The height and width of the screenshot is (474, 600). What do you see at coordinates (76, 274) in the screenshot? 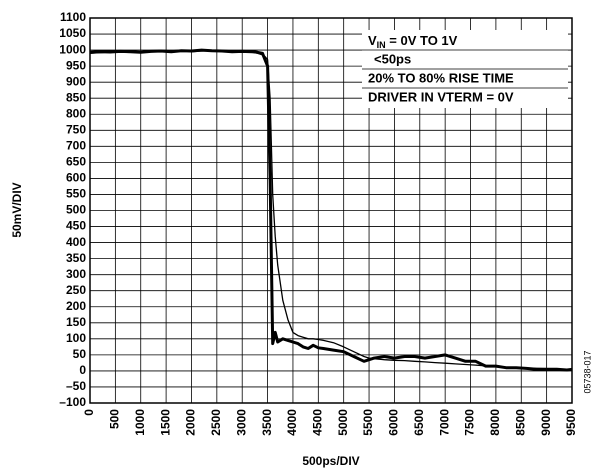
I see `y-tick-label: 300` at bounding box center [76, 274].